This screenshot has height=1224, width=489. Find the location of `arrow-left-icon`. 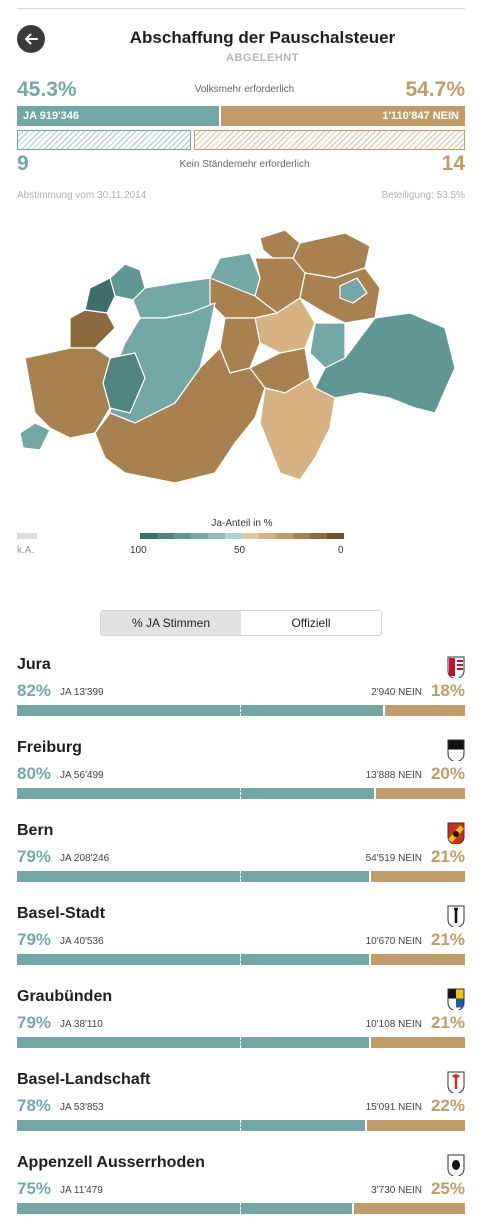

arrow-left-icon is located at coordinates (31, 39).